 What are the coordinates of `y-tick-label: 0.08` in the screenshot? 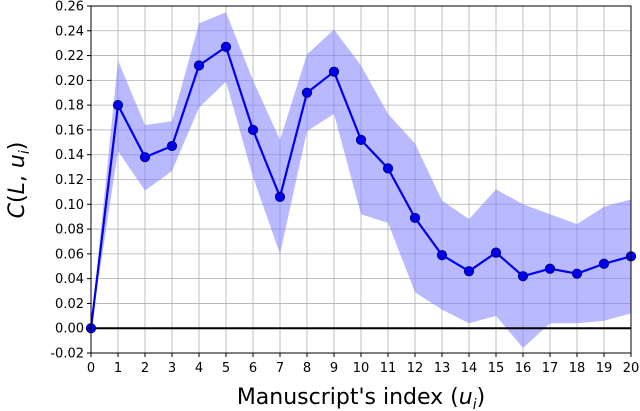 It's located at (69, 230).